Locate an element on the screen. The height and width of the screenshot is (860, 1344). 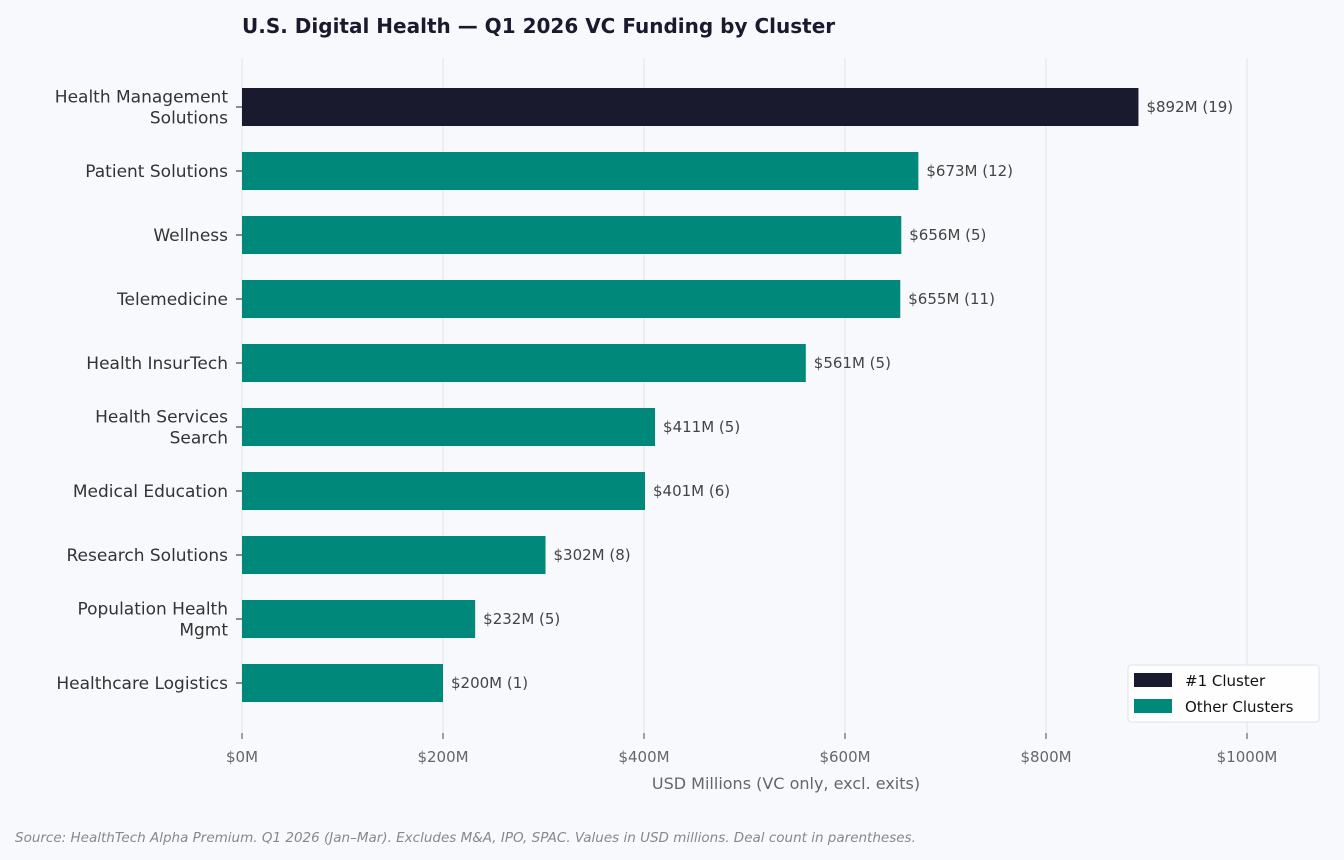
category-label: Research Solutions is located at coordinates (148, 556).